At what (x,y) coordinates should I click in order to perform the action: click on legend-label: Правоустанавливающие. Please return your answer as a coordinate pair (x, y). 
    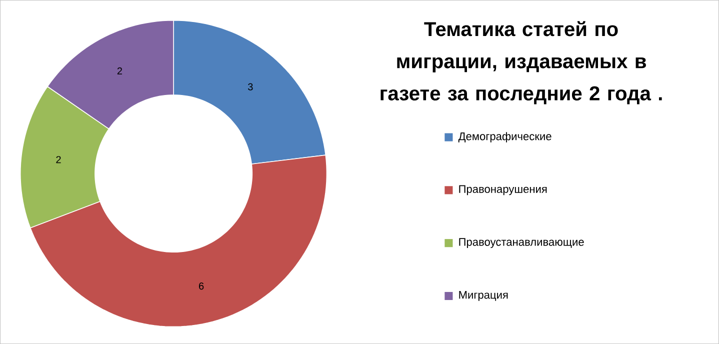
    Looking at the image, I should click on (521, 243).